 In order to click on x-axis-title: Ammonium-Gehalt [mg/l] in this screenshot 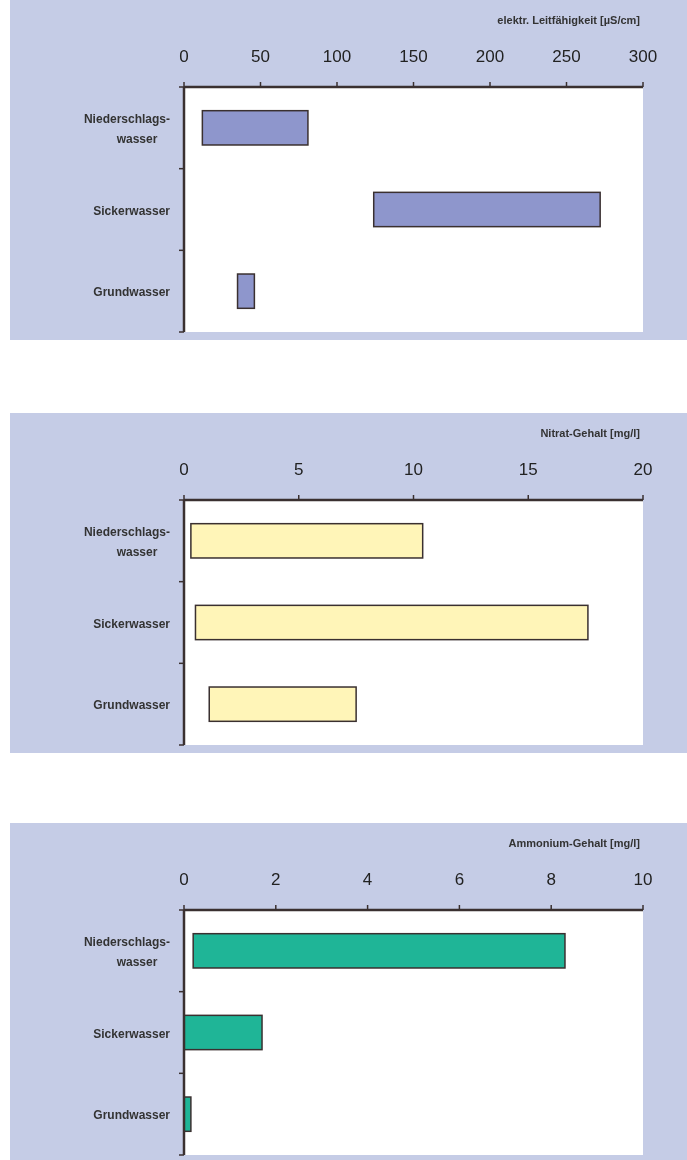, I will do `click(574, 843)`.